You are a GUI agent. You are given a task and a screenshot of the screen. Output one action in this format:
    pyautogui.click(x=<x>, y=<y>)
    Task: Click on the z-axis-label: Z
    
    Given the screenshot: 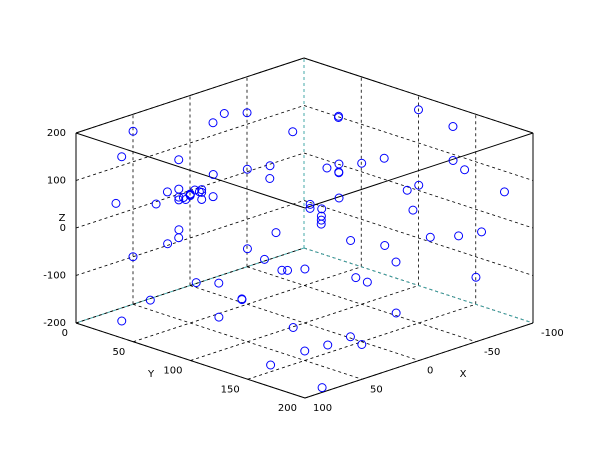 What is the action you would take?
    pyautogui.click(x=62, y=218)
    